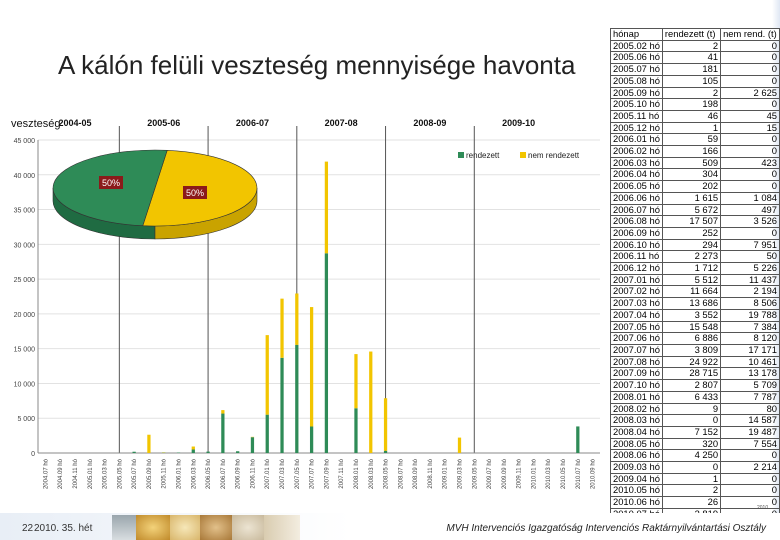 The image size is (780, 540). I want to click on table-cell-month: 2008.06 hó, so click(636, 456).